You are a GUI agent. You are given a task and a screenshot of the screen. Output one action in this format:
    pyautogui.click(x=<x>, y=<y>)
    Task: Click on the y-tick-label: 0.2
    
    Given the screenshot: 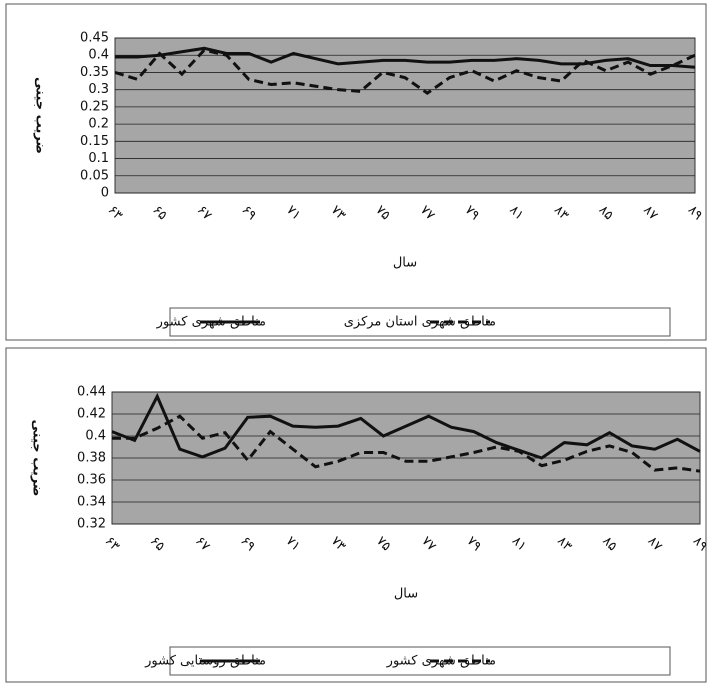 What is the action you would take?
    pyautogui.click(x=98, y=124)
    